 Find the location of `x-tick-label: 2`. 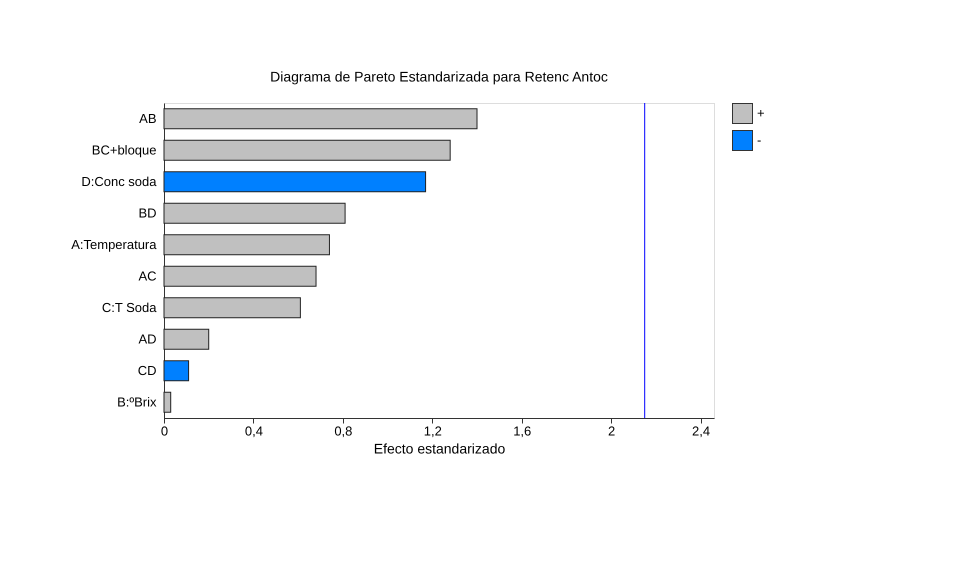

x-tick-label: 2 is located at coordinates (612, 431).